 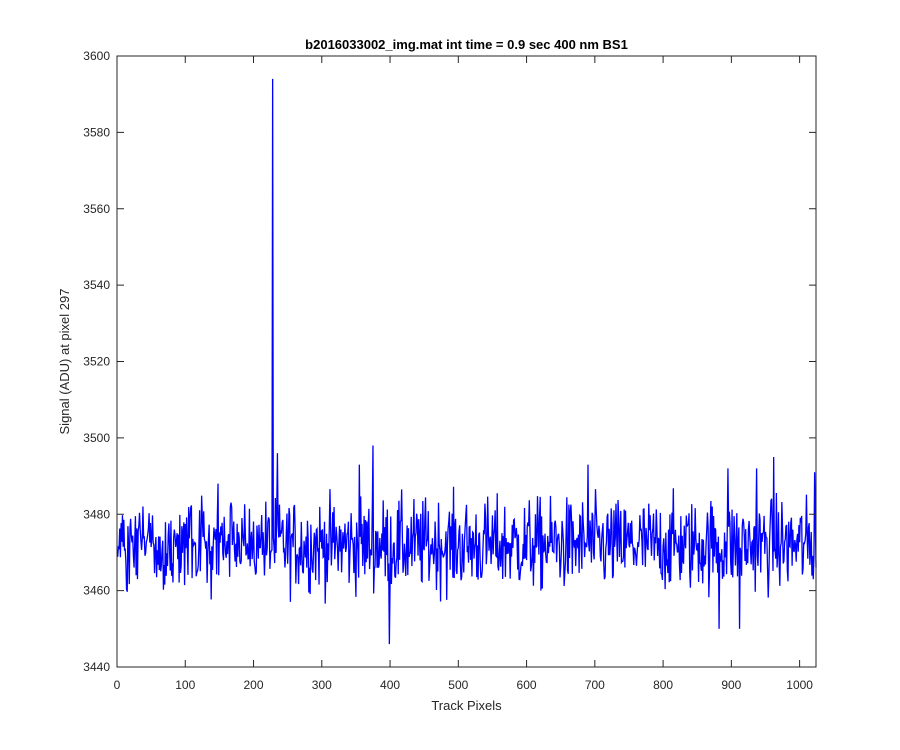 What do you see at coordinates (466, 705) in the screenshot?
I see `x-axis-label: Track Pixels` at bounding box center [466, 705].